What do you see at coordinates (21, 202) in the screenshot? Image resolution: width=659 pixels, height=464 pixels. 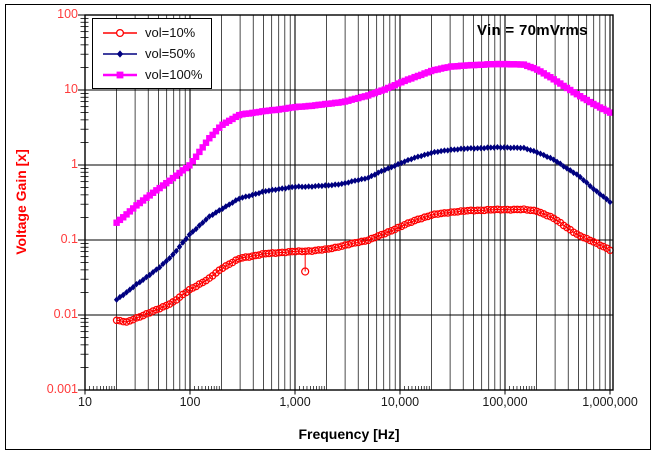 I see `y-axis-title: Voltage Gain [x]` at bounding box center [21, 202].